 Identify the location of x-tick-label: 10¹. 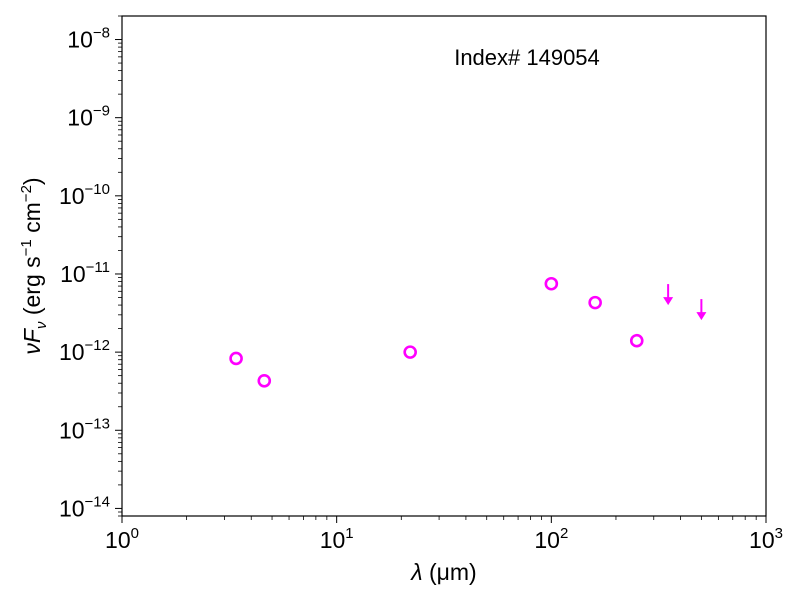
(337, 539).